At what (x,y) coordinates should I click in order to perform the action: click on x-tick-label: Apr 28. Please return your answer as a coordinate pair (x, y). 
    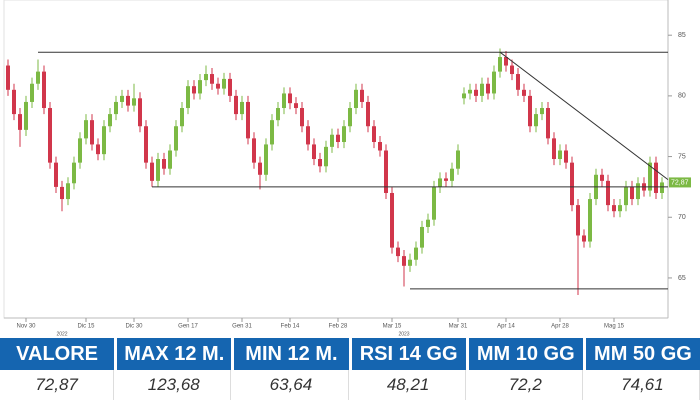
    Looking at the image, I should click on (560, 327).